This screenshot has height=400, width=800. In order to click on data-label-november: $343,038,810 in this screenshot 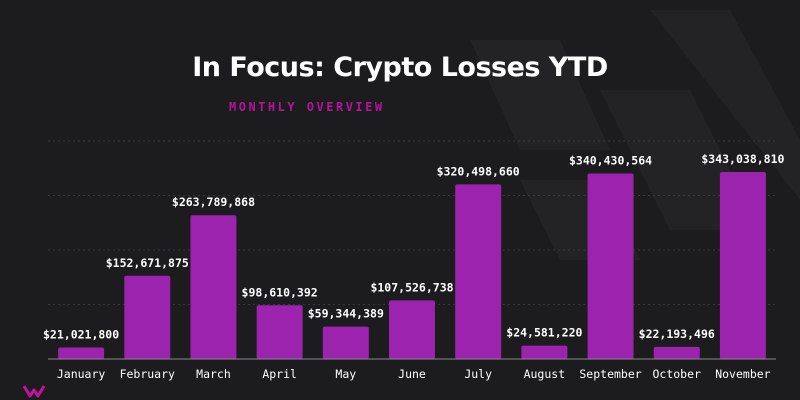, I will do `click(742, 159)`.